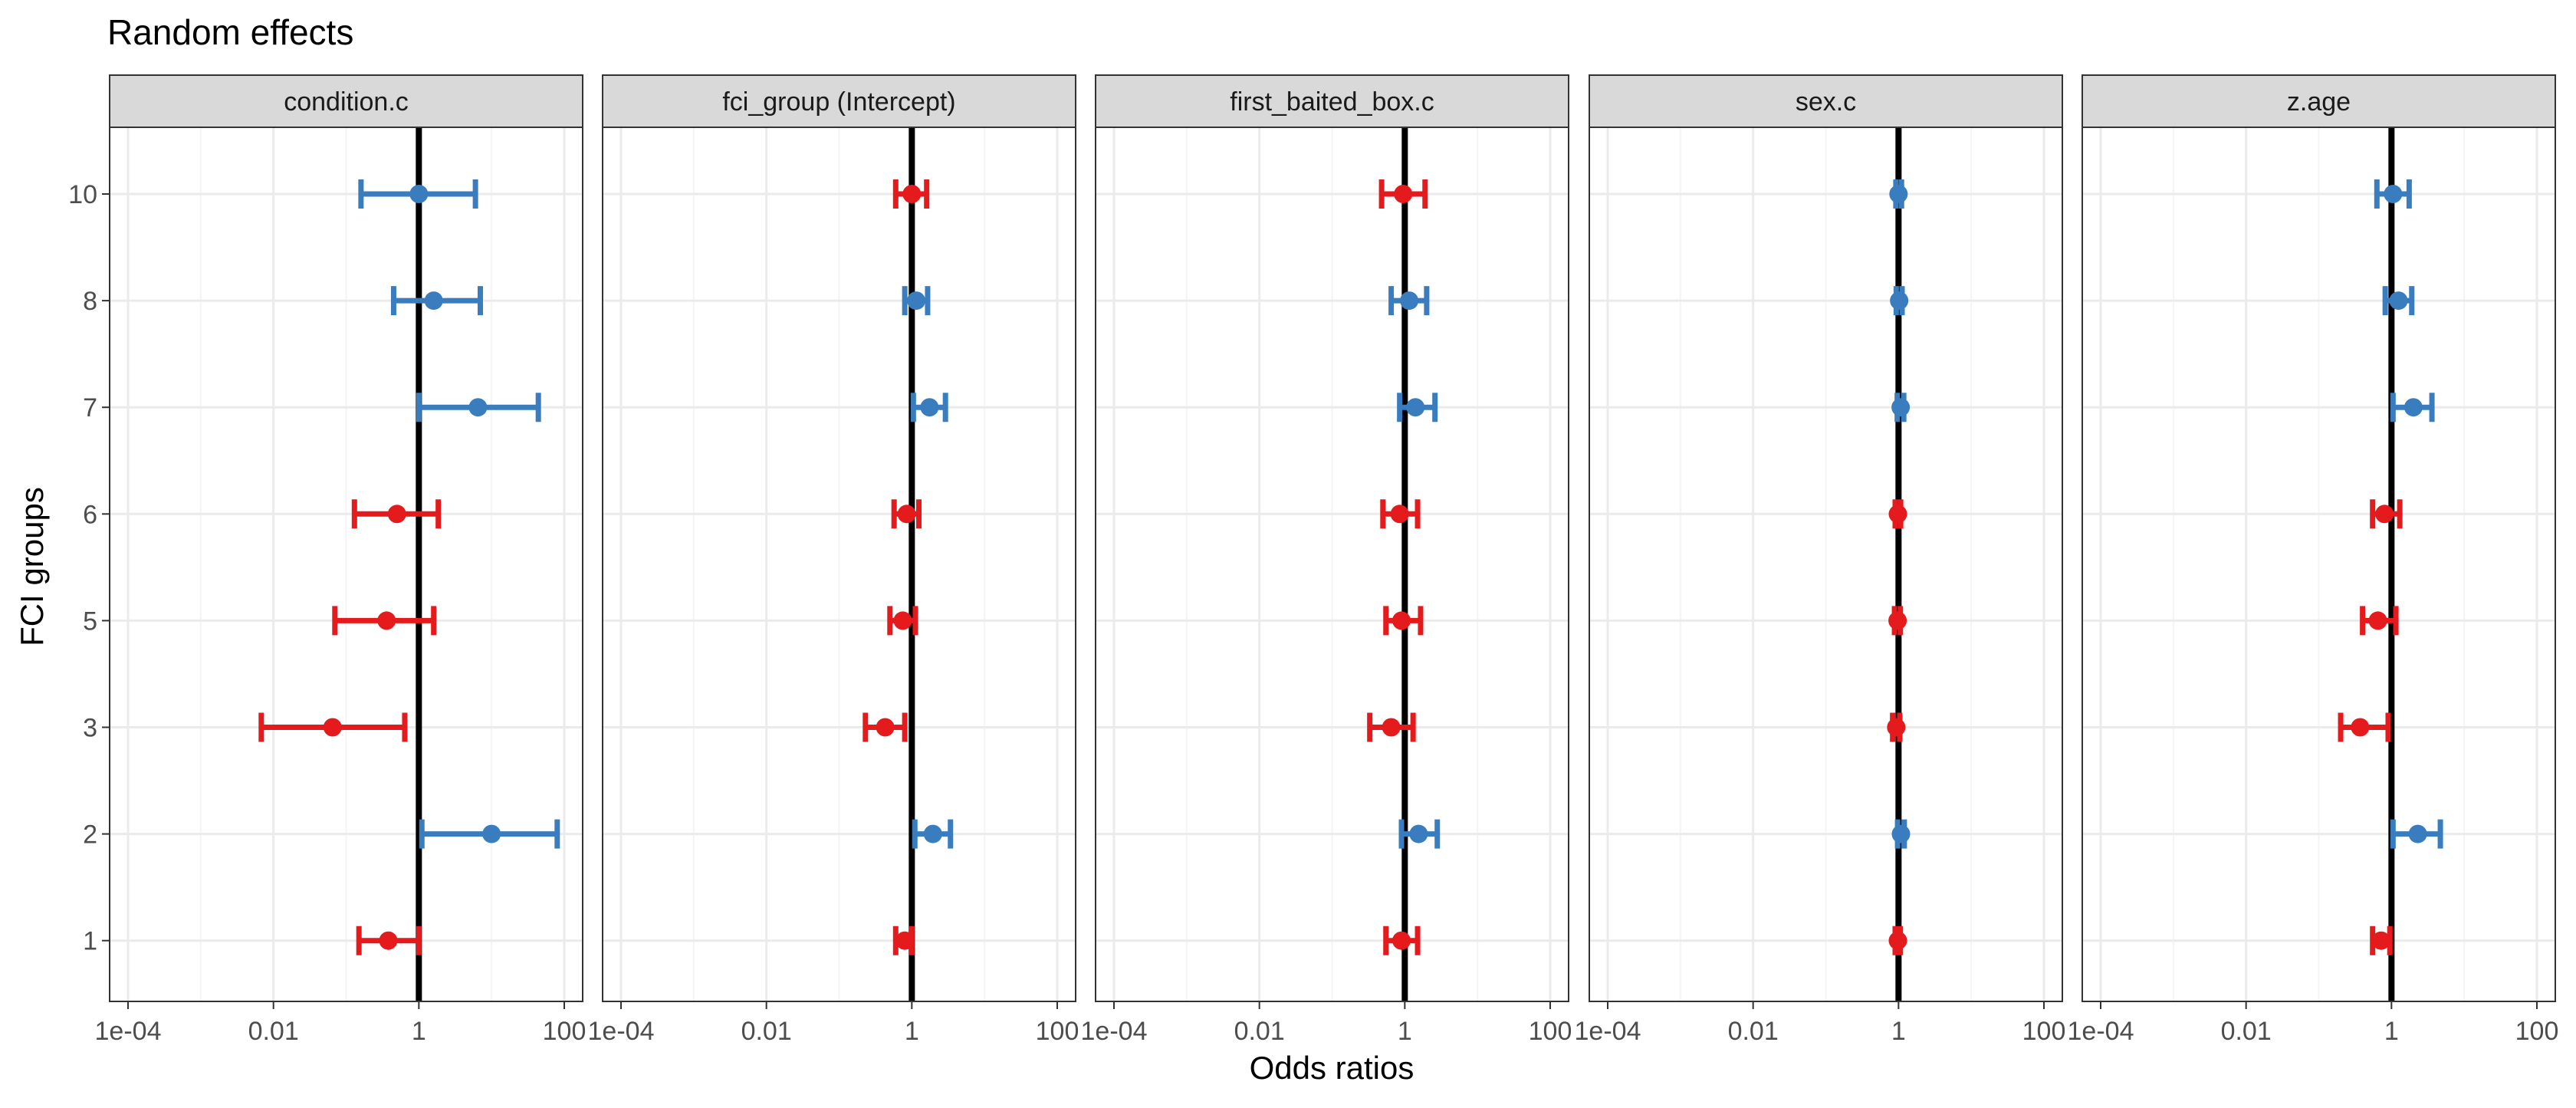 This screenshot has height=1108, width=2576. I want to click on y-axis: 10 8 7 6 5 3 2 1, so click(89, 568).